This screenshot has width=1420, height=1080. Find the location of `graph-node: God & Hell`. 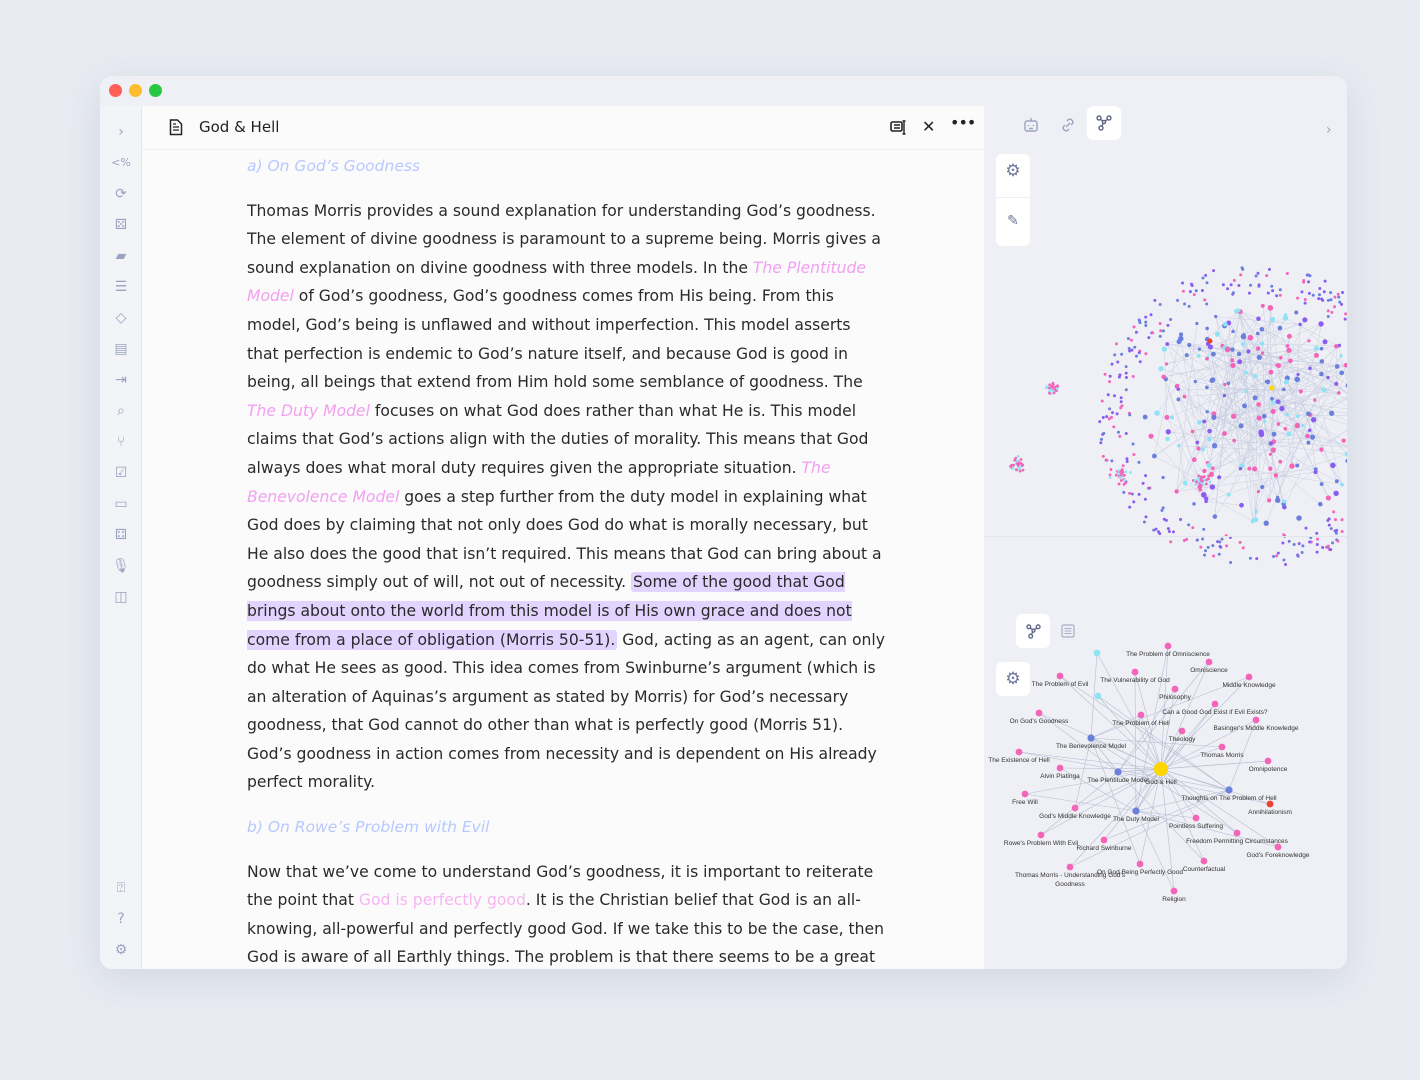

graph-node: God & Hell is located at coordinates (1161, 774).